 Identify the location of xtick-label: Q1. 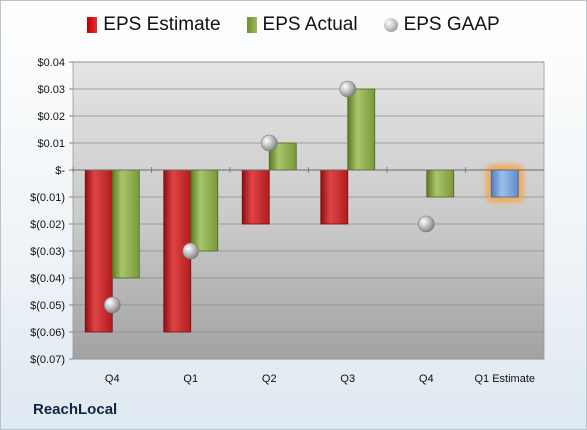
(190, 379).